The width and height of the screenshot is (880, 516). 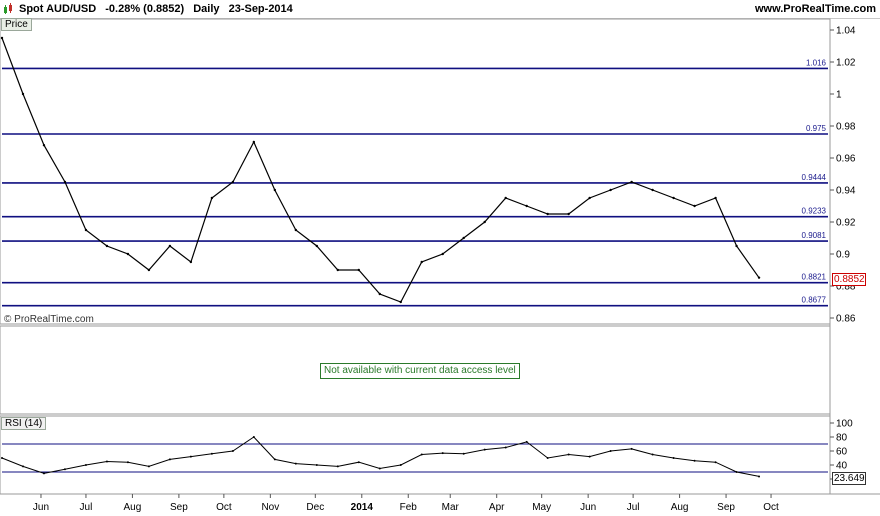 What do you see at coordinates (814, 300) in the screenshot?
I see `level-label: 0.8677` at bounding box center [814, 300].